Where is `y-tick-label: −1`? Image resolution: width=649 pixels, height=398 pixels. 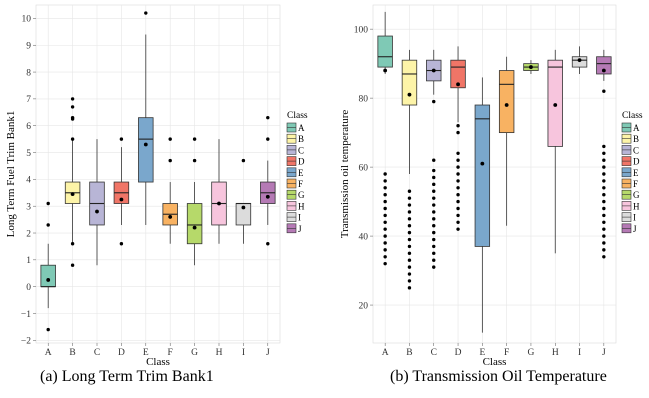
y-tick-label: −1 is located at coordinates (26, 315).